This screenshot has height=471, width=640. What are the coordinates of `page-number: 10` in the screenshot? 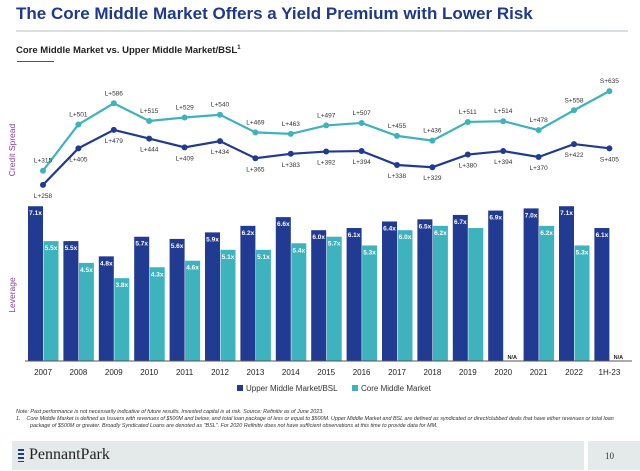 It's located at (609, 456).